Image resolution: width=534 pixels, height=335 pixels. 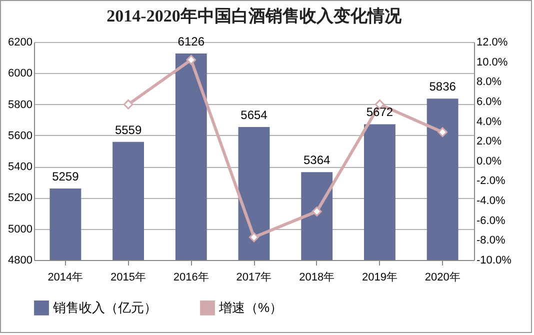 I want to click on data-label: 5259, so click(x=66, y=177).